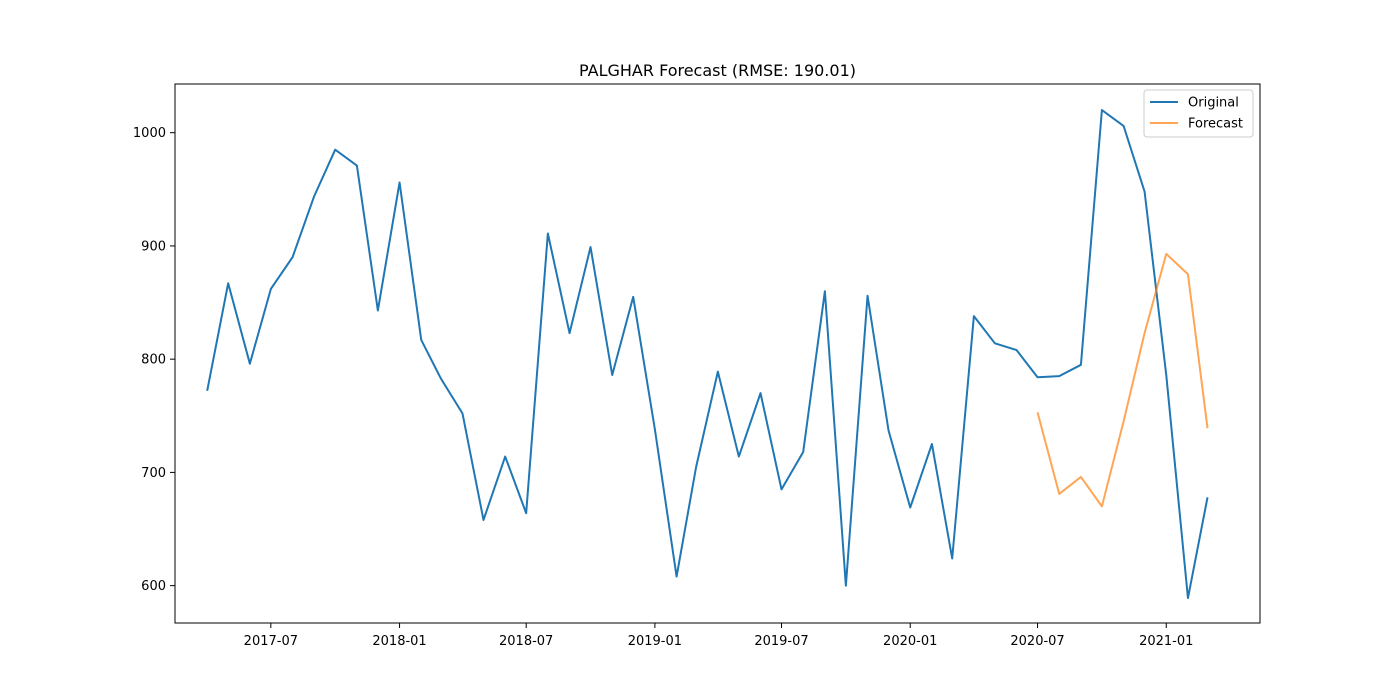 The image size is (1400, 700). What do you see at coordinates (655, 641) in the screenshot?
I see `x-tick-label: 2019-01` at bounding box center [655, 641].